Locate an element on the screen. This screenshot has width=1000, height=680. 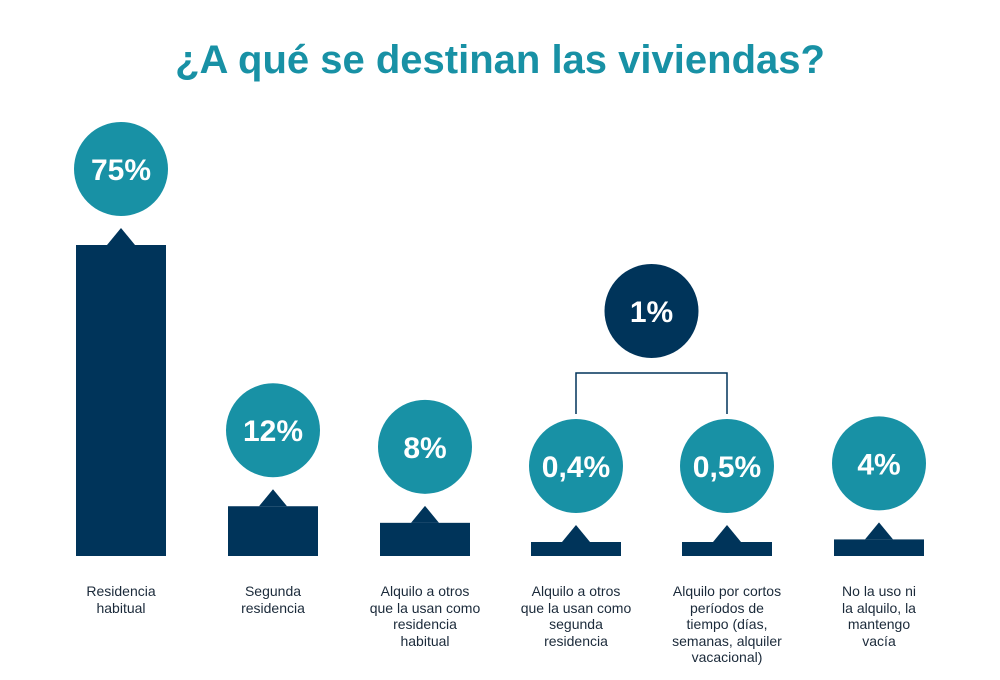
category-label-1: Residencia habitual is located at coordinates (121, 599).